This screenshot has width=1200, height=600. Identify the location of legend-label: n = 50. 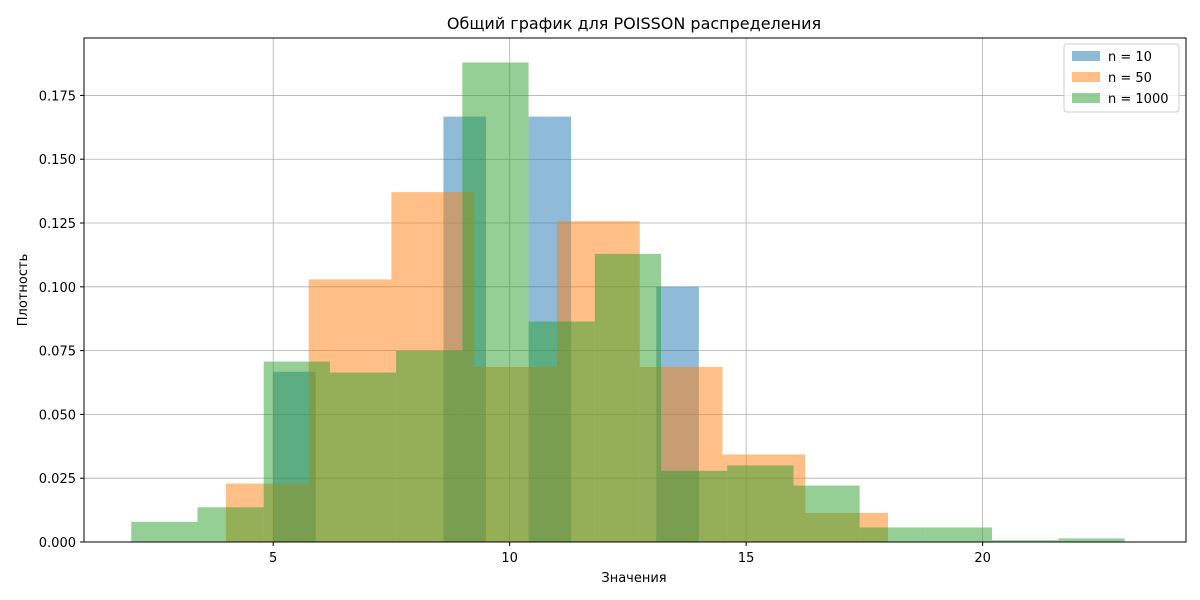
(1130, 78).